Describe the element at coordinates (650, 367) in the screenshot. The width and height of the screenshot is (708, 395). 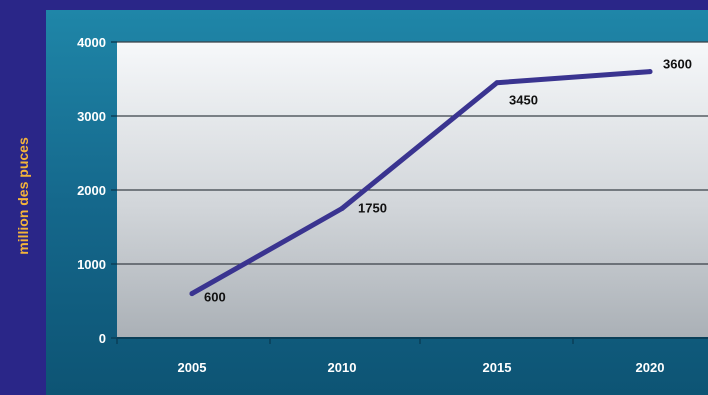
I see `x-tick-label: 2020` at that location.